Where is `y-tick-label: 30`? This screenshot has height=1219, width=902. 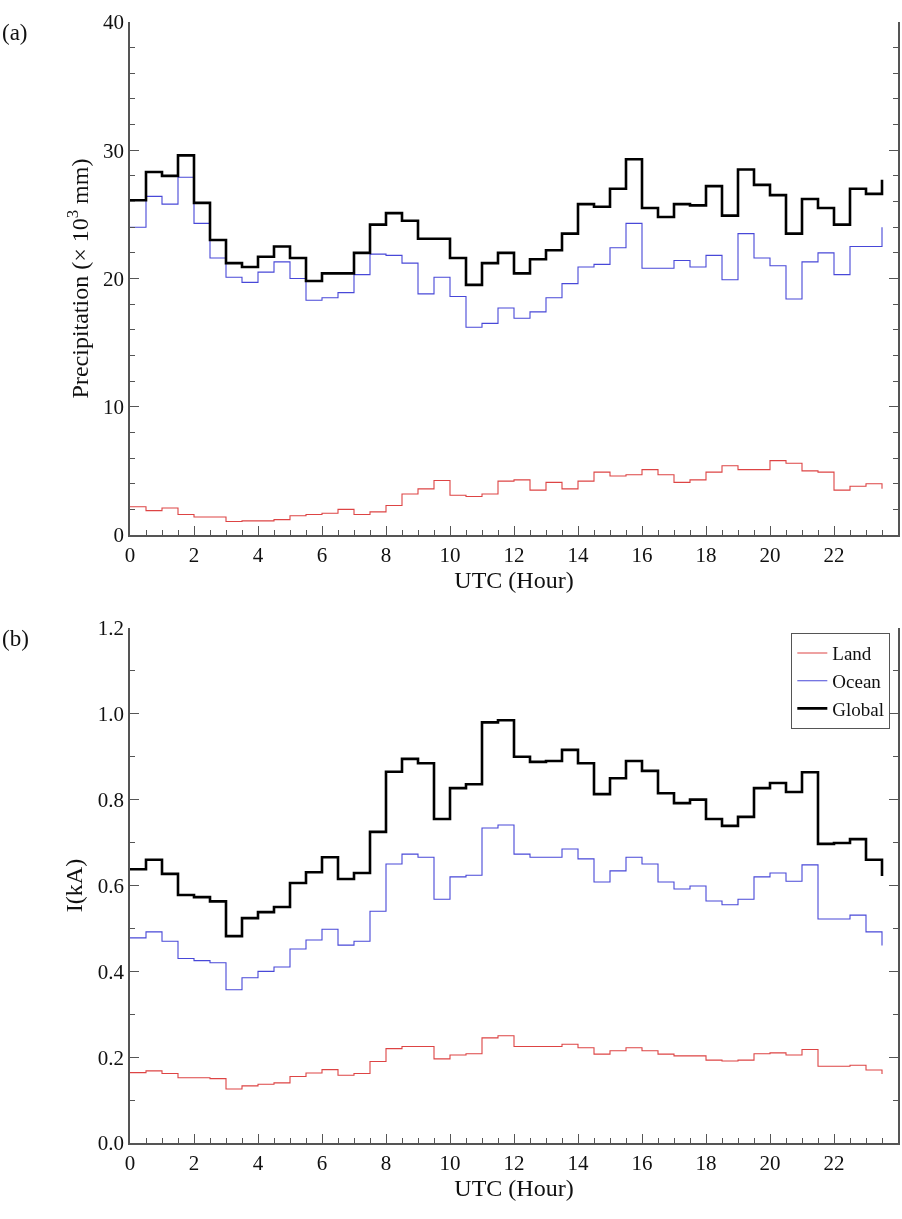 y-tick-label: 30 is located at coordinates (114, 150).